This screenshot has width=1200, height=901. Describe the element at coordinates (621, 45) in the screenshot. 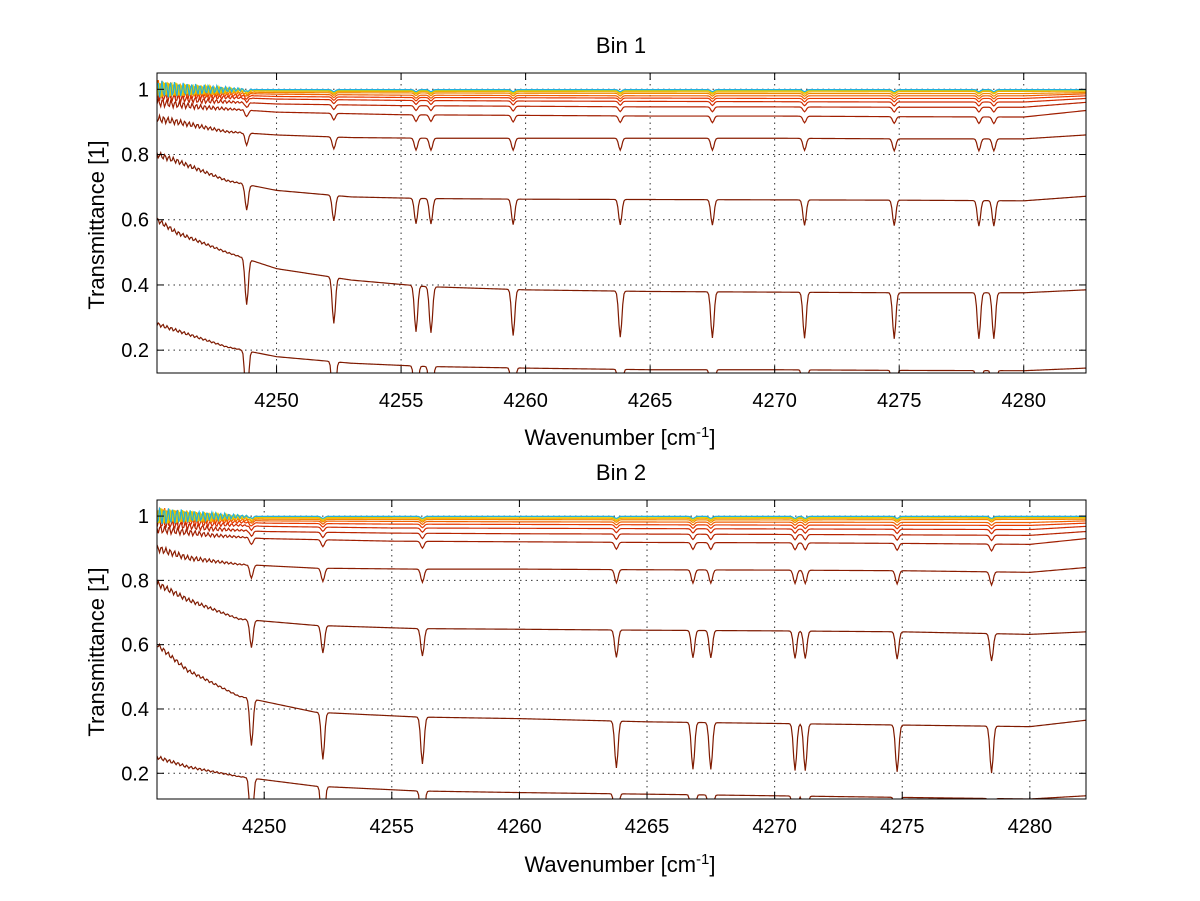

I see `chart-title: Bin 1` at that location.